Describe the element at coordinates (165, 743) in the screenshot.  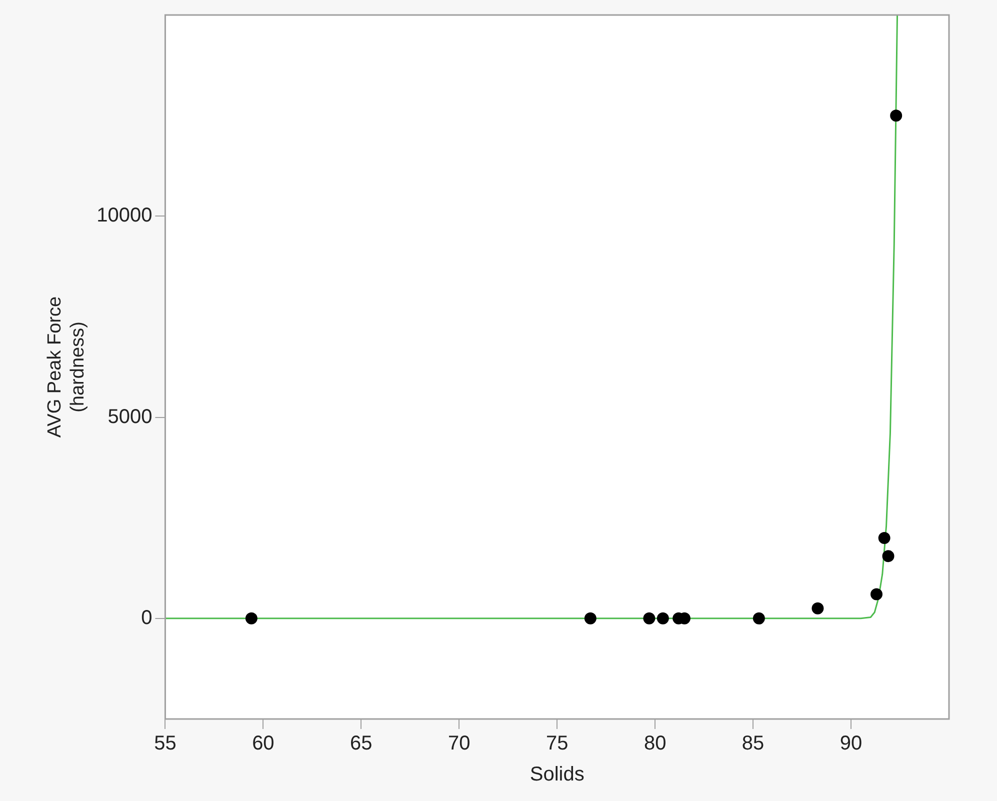
I see `x-tick-label: 55` at that location.